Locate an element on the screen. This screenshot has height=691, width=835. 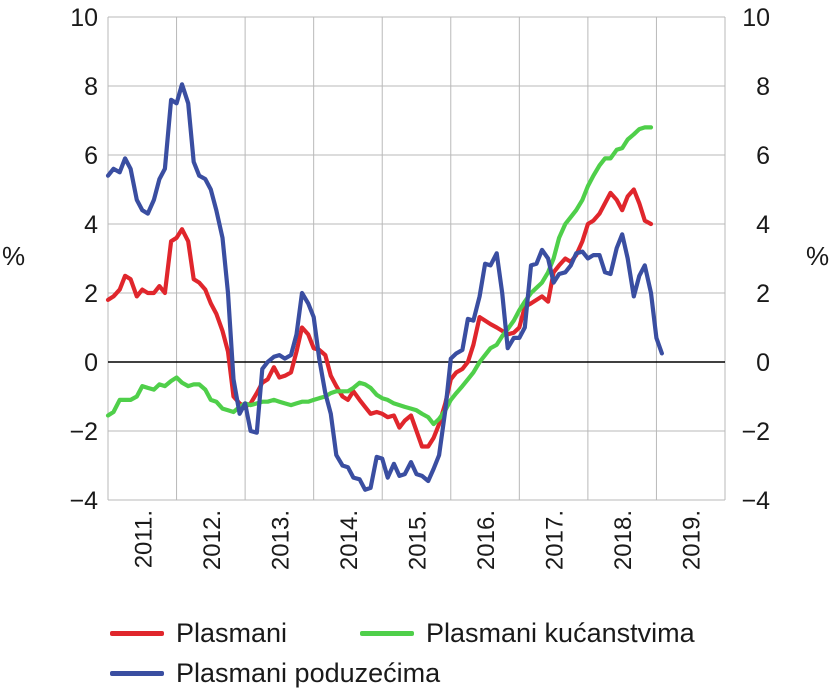
x-tick-label: 2017. is located at coordinates (555, 540).